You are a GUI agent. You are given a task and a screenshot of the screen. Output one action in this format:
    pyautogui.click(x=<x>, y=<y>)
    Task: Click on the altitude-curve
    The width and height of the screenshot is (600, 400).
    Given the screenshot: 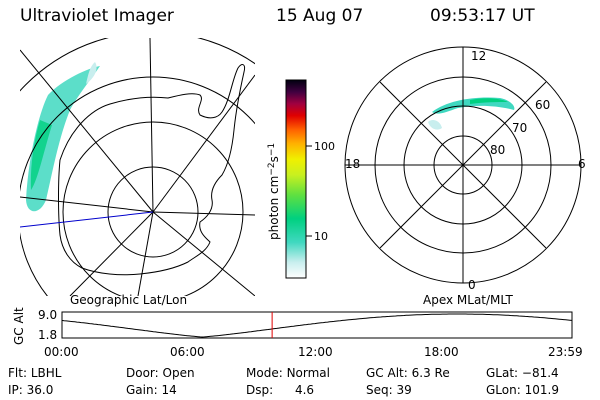 What is the action you would take?
    pyautogui.click(x=317, y=325)
    